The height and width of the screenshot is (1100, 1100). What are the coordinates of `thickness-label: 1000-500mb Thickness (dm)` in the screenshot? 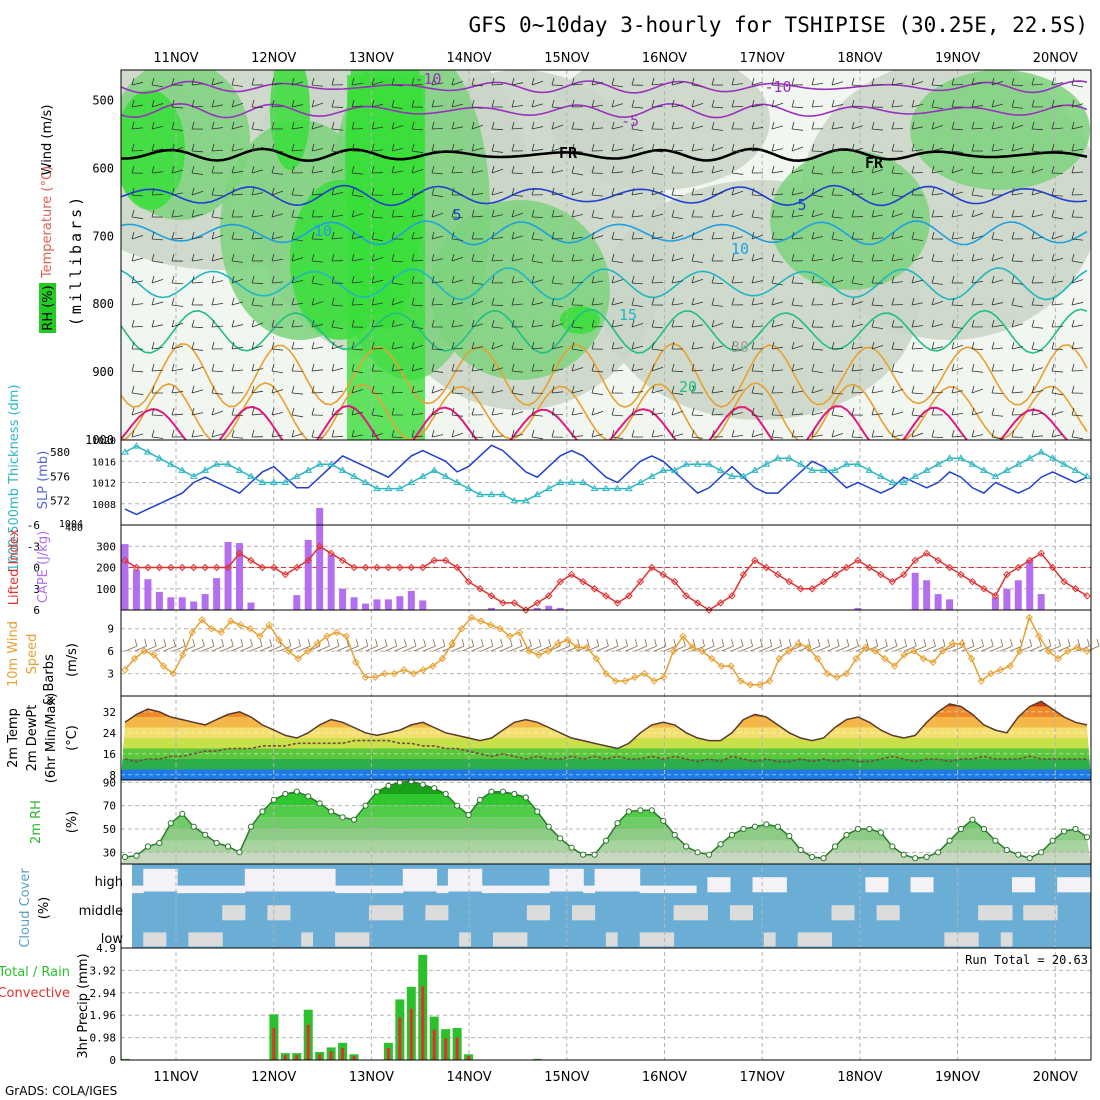 It's located at (14, 477).